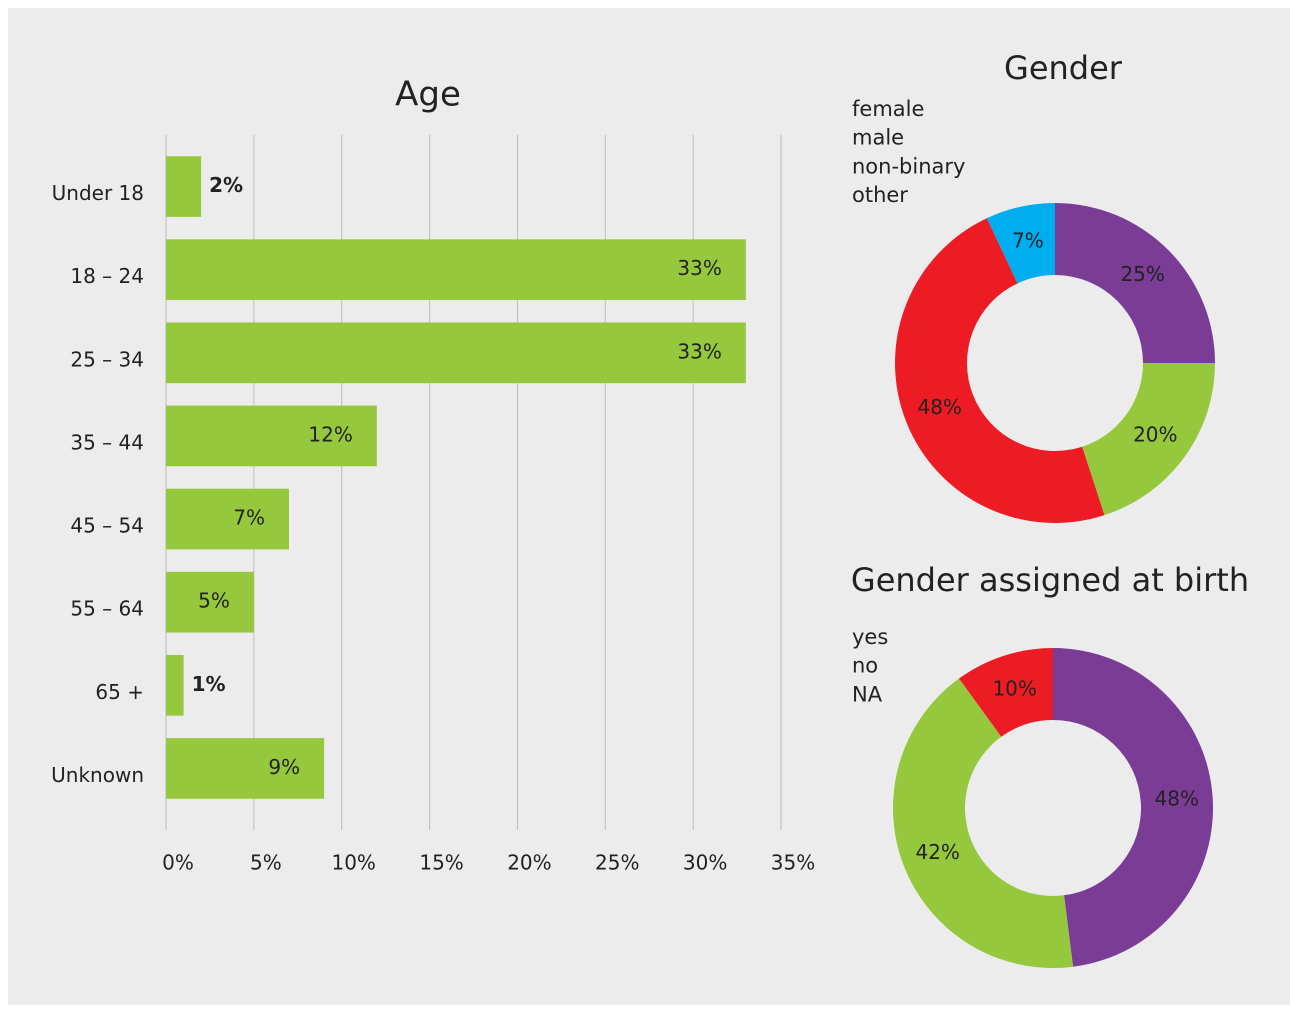 This screenshot has height=1014, width=1290. Describe the element at coordinates (98, 193) in the screenshot. I see `y-tick-label: Under 18` at that location.